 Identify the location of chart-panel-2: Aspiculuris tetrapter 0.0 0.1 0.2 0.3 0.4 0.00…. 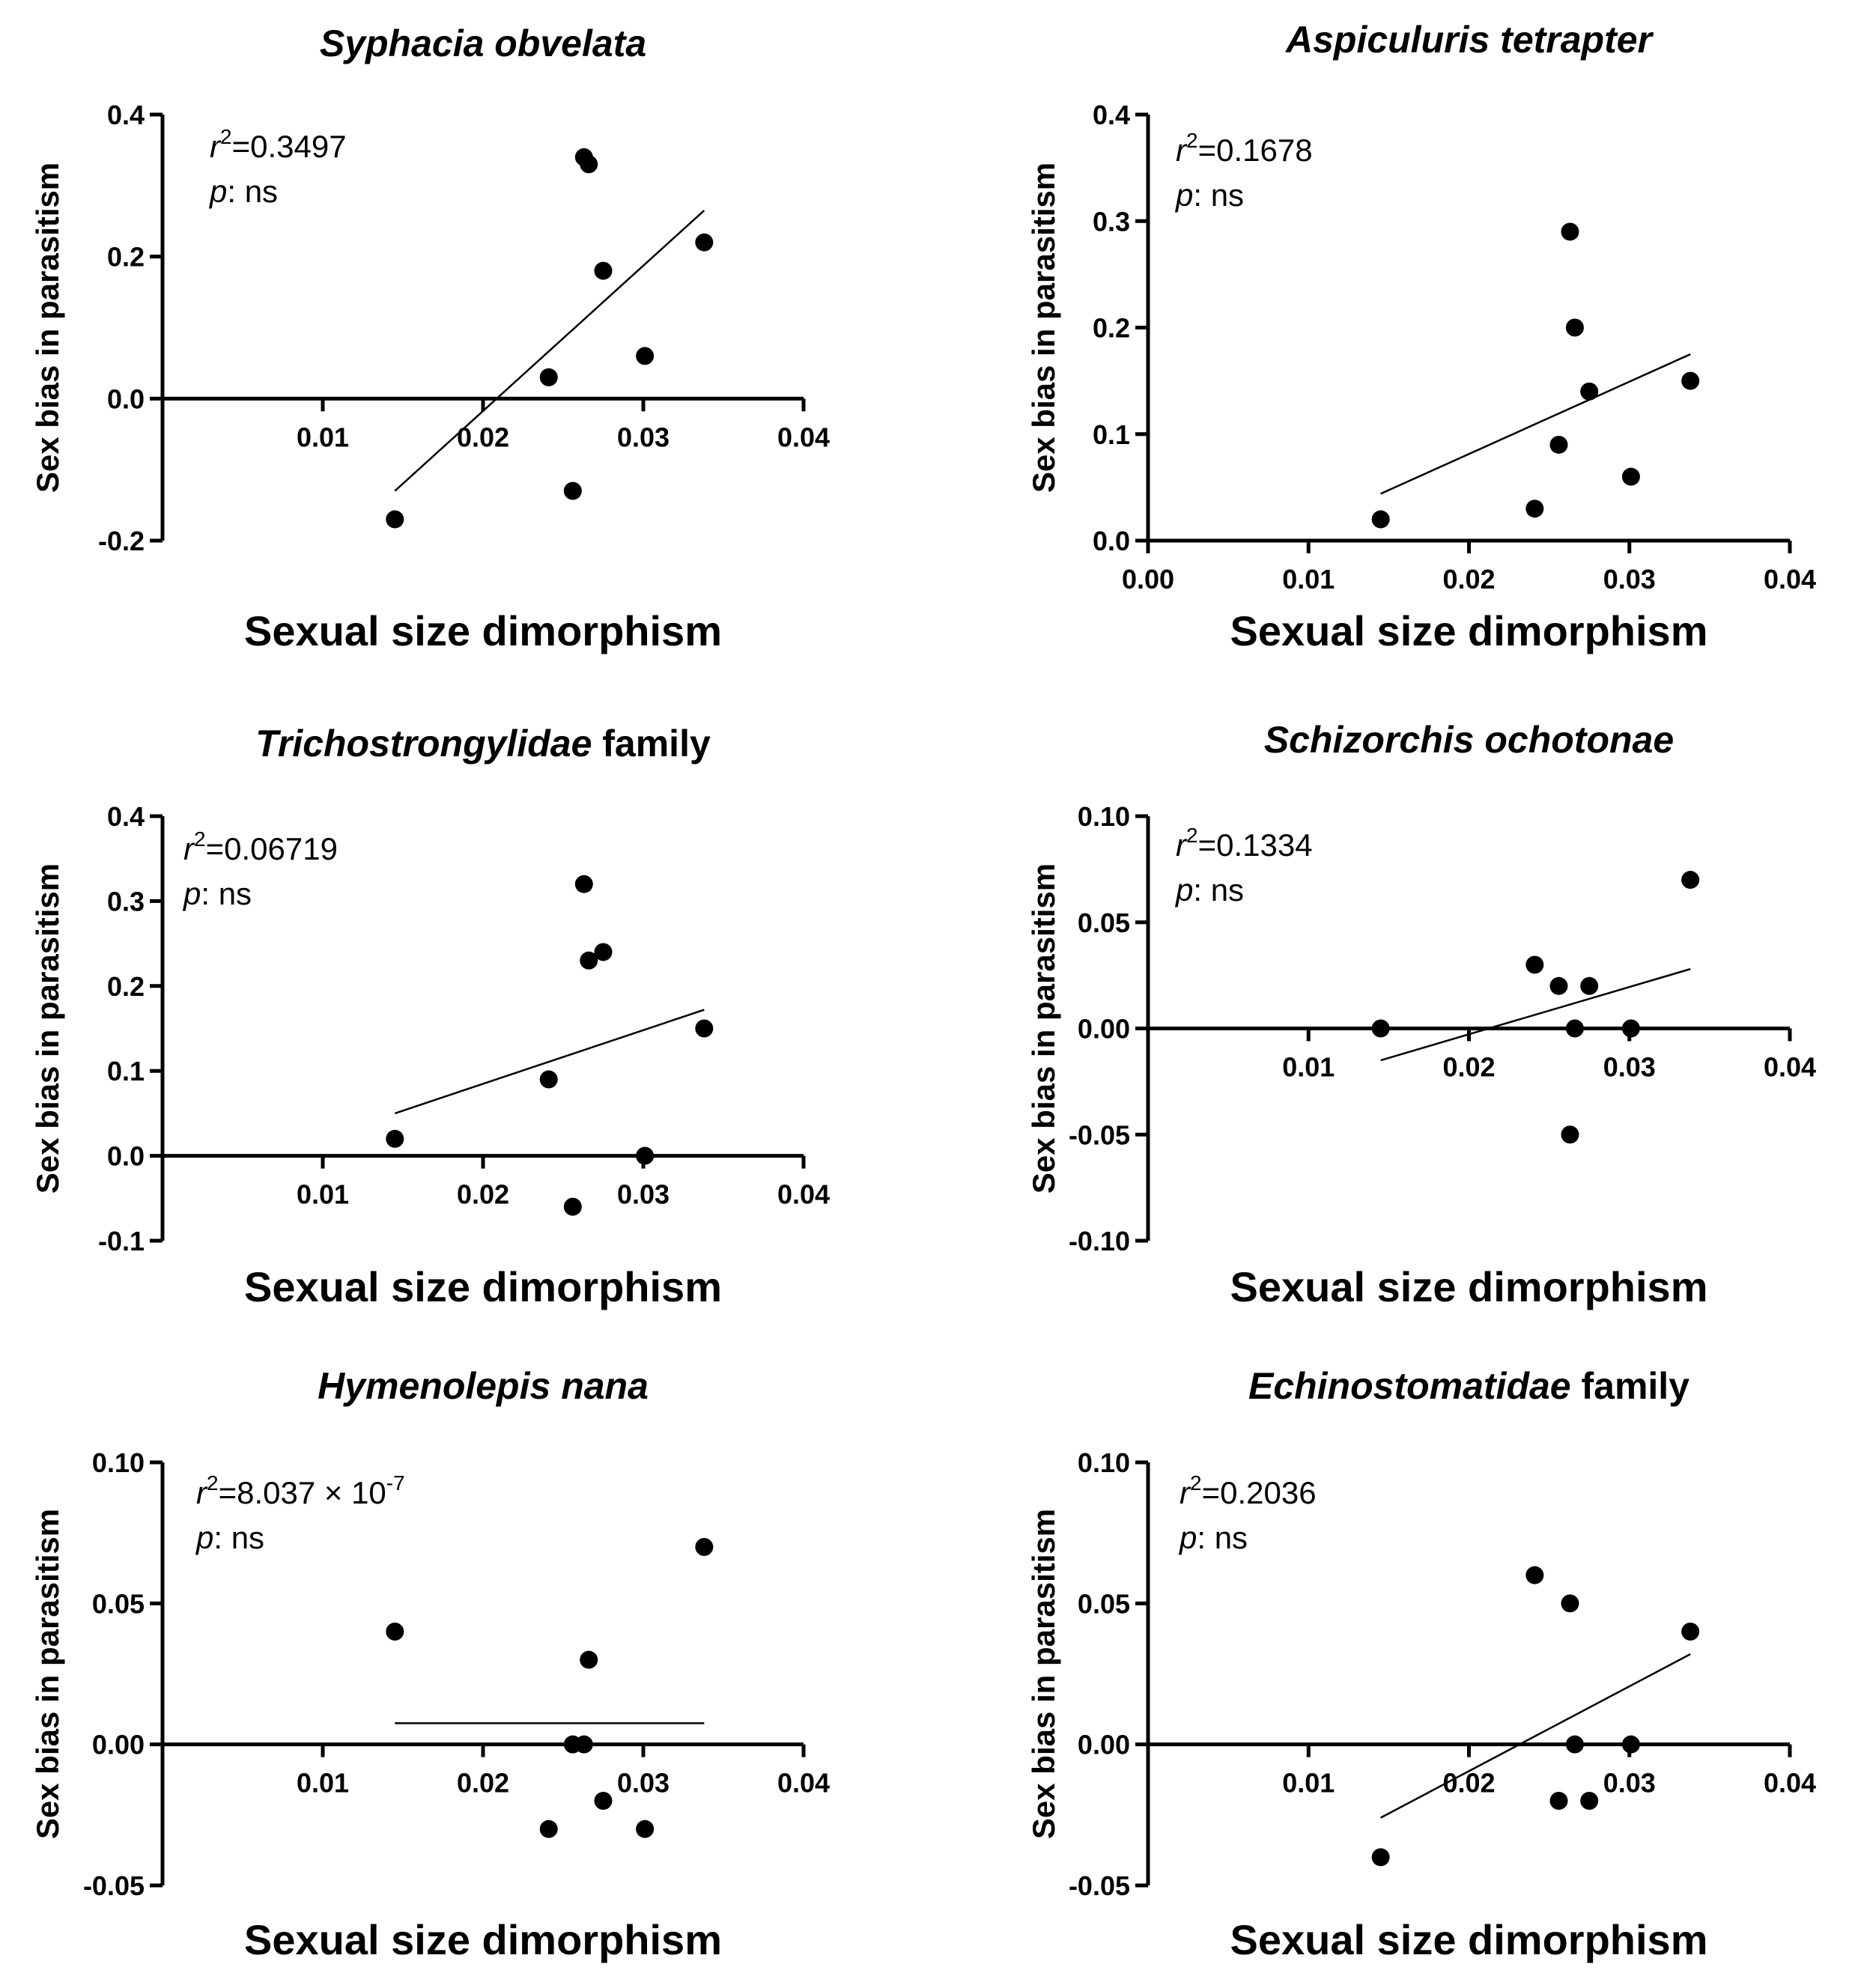
(1421, 336).